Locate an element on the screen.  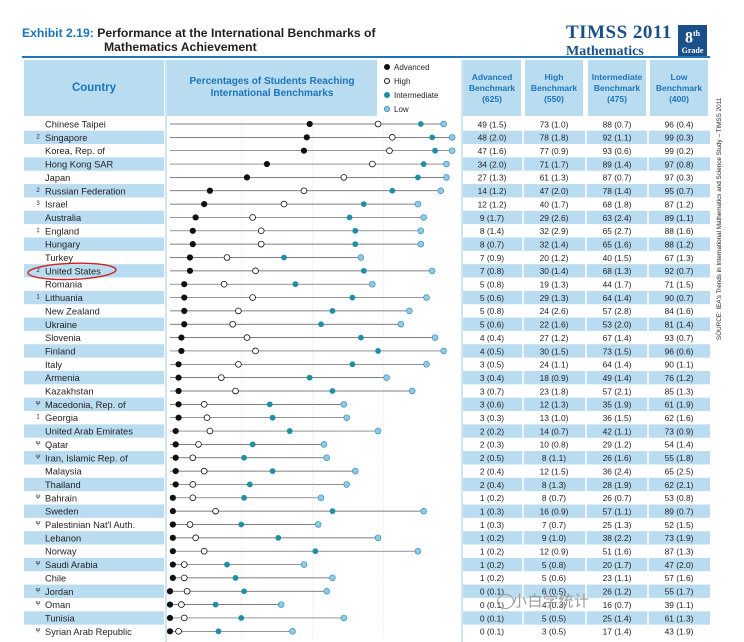
value-low: 55 (1.7) is located at coordinates (679, 592).